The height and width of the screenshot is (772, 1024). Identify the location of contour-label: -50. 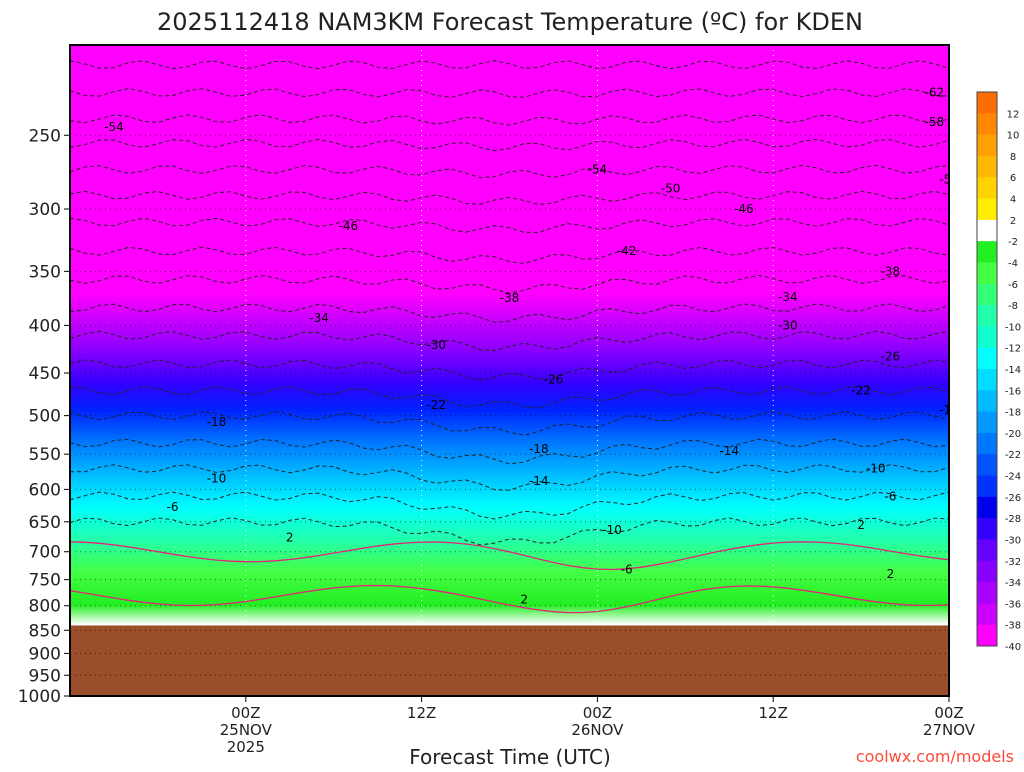
(671, 188).